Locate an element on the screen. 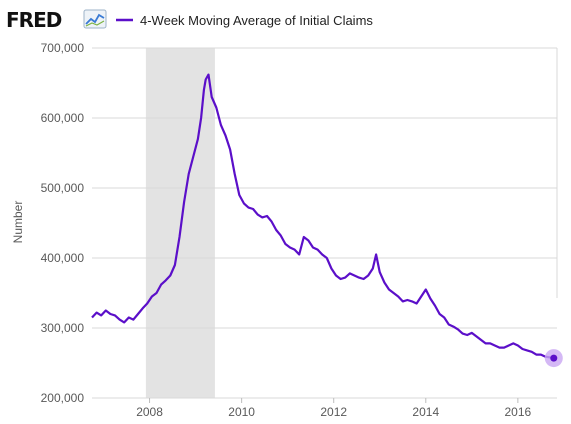 Image resolution: width=571 pixels, height=424 pixels. x-tick-label: 2016 is located at coordinates (518, 412).